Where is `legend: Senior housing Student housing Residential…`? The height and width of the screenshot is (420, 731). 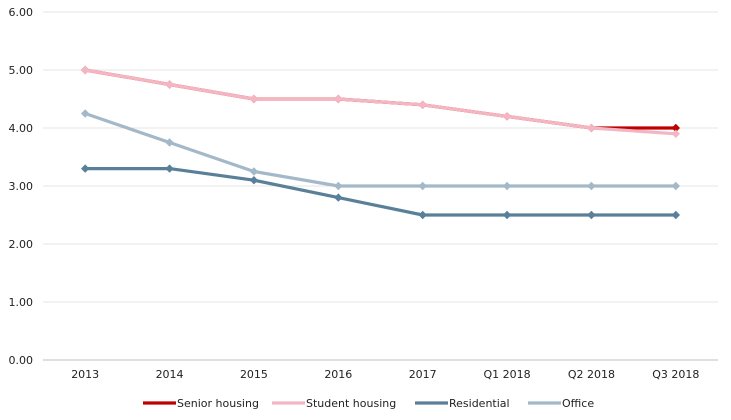
legend: Senior housing Student housing Residential… is located at coordinates (368, 403).